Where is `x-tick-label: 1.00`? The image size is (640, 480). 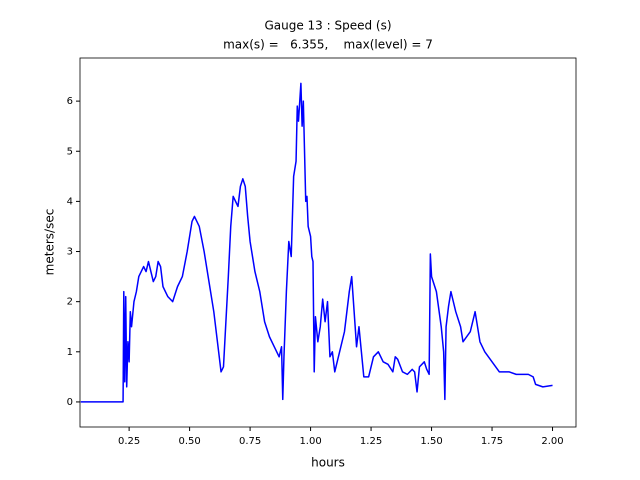 x-tick-label: 1.00 is located at coordinates (310, 441).